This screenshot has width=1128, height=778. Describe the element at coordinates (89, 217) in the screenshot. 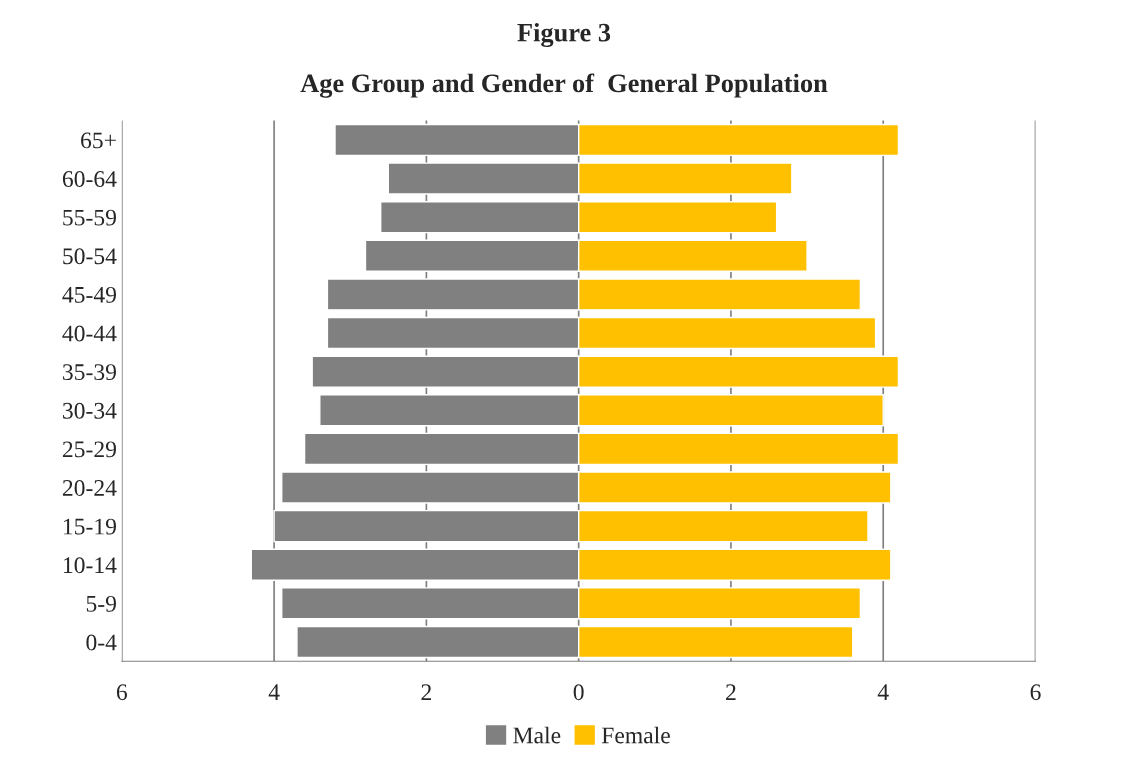

I see `y-tick-label: 55-59` at that location.